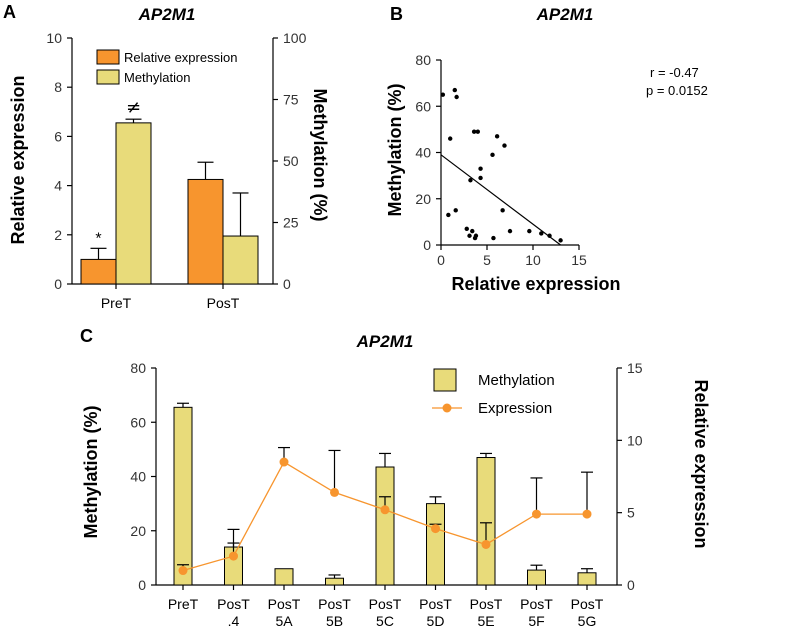  What do you see at coordinates (385, 621) in the screenshot?
I see `panel-c-category-label-line: 5C` at bounding box center [385, 621].